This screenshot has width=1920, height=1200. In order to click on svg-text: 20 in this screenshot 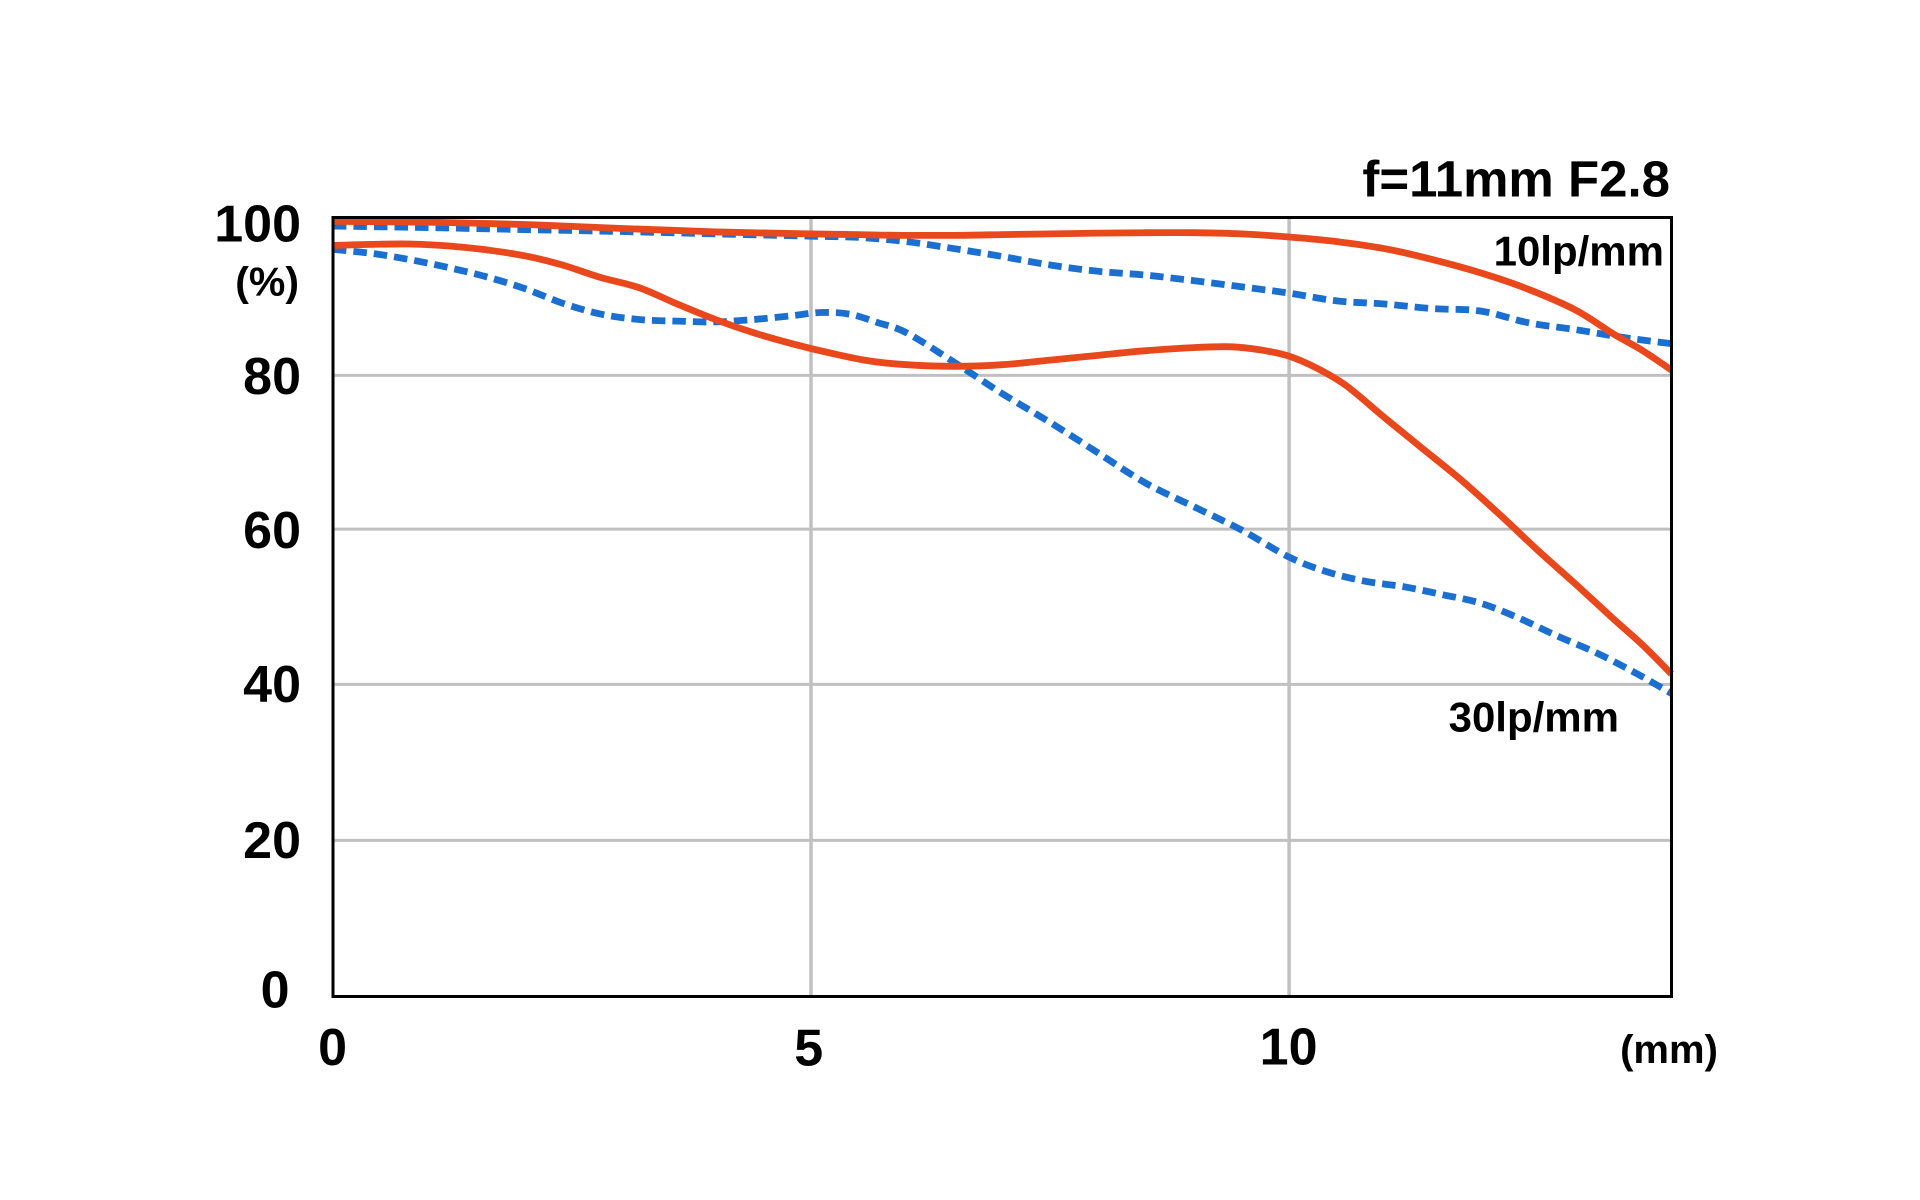, I will do `click(272, 841)`.